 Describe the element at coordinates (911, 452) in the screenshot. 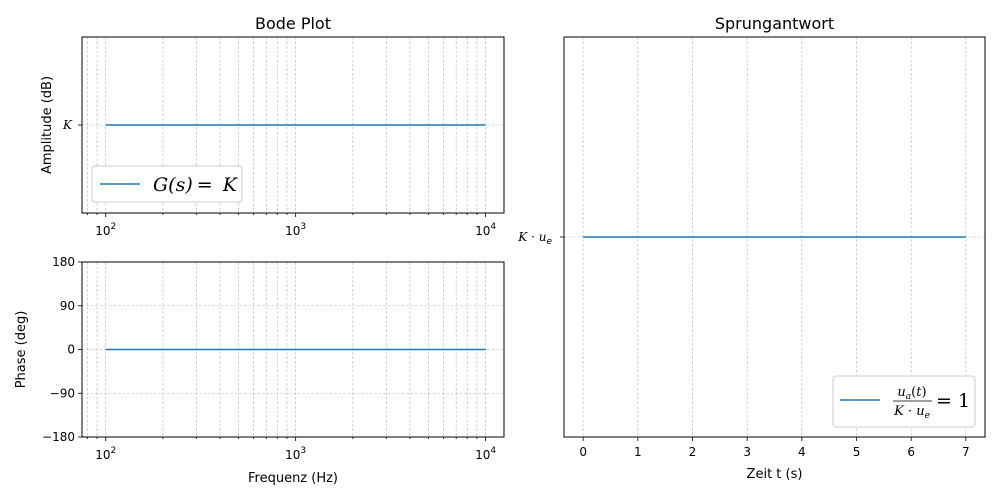

I see `x-tick-label: 6` at that location.